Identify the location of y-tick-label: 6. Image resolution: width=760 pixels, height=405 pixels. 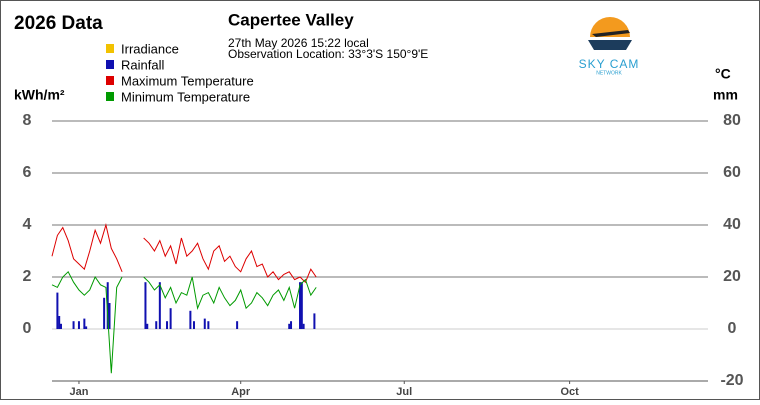
(27, 172).